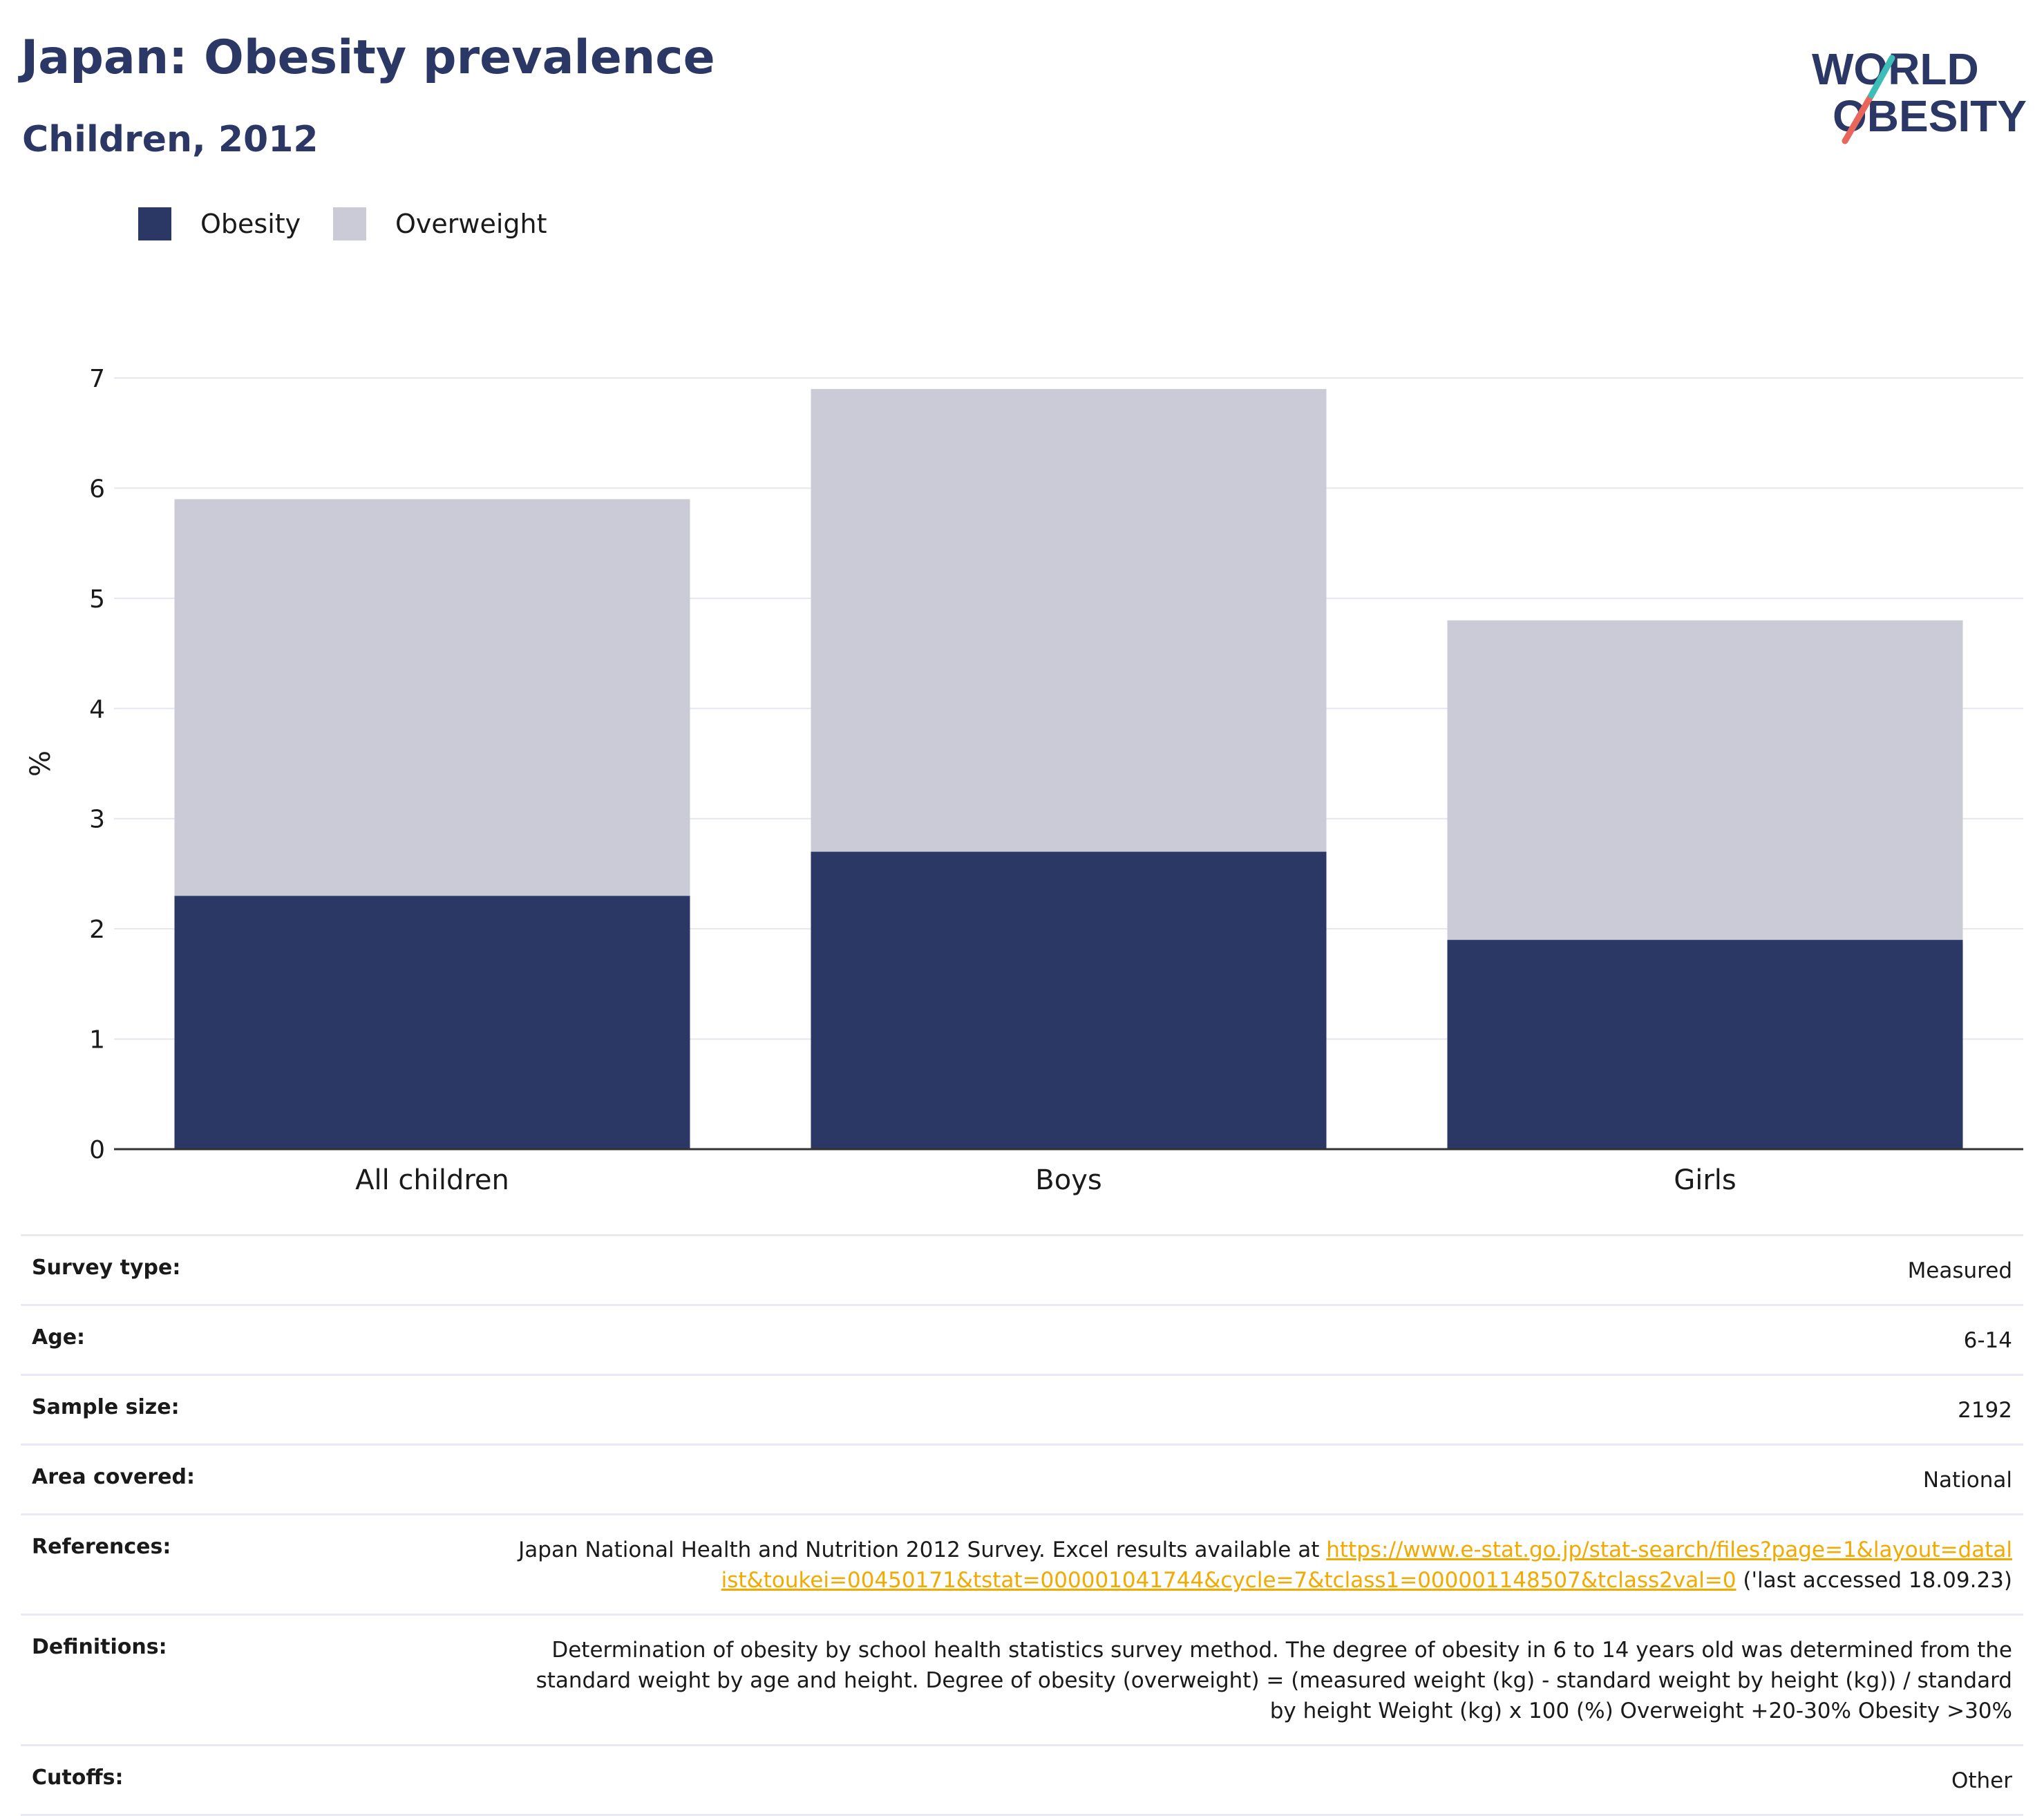 The height and width of the screenshot is (1816, 2044). Describe the element at coordinates (59, 1337) in the screenshot. I see `info-label: Age:` at that location.